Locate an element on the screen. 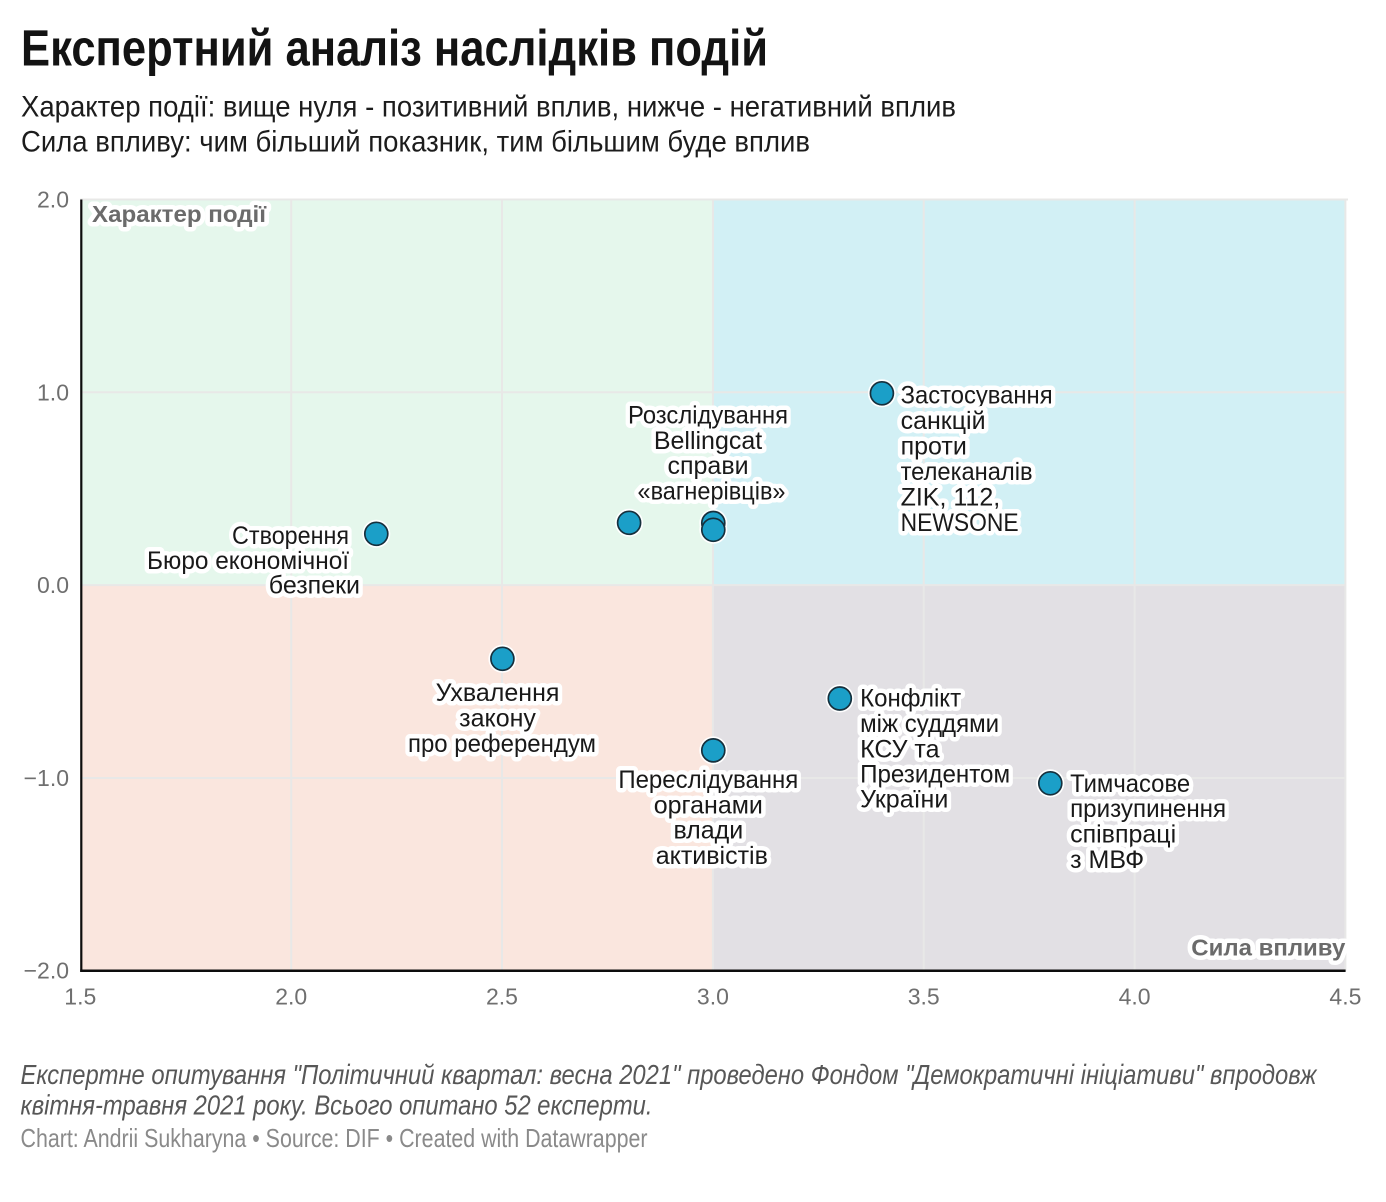 The height and width of the screenshot is (1202, 1386). svg-text: −1.0 is located at coordinates (46, 778).